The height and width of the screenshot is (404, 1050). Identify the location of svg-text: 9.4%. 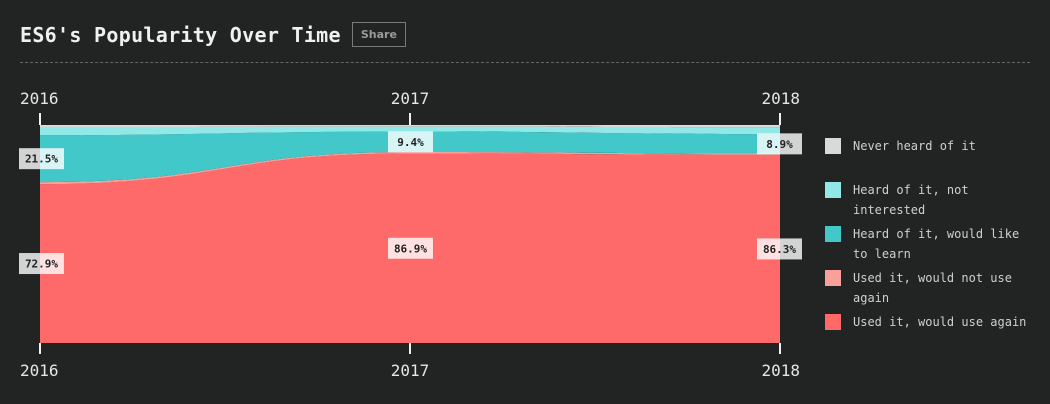
(410, 142).